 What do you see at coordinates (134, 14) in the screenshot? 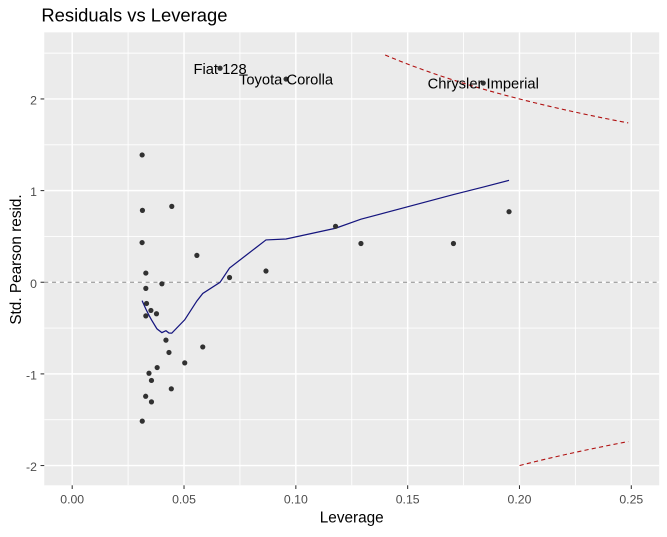
I see `svg-text: Residuals vs Leverage` at bounding box center [134, 14].